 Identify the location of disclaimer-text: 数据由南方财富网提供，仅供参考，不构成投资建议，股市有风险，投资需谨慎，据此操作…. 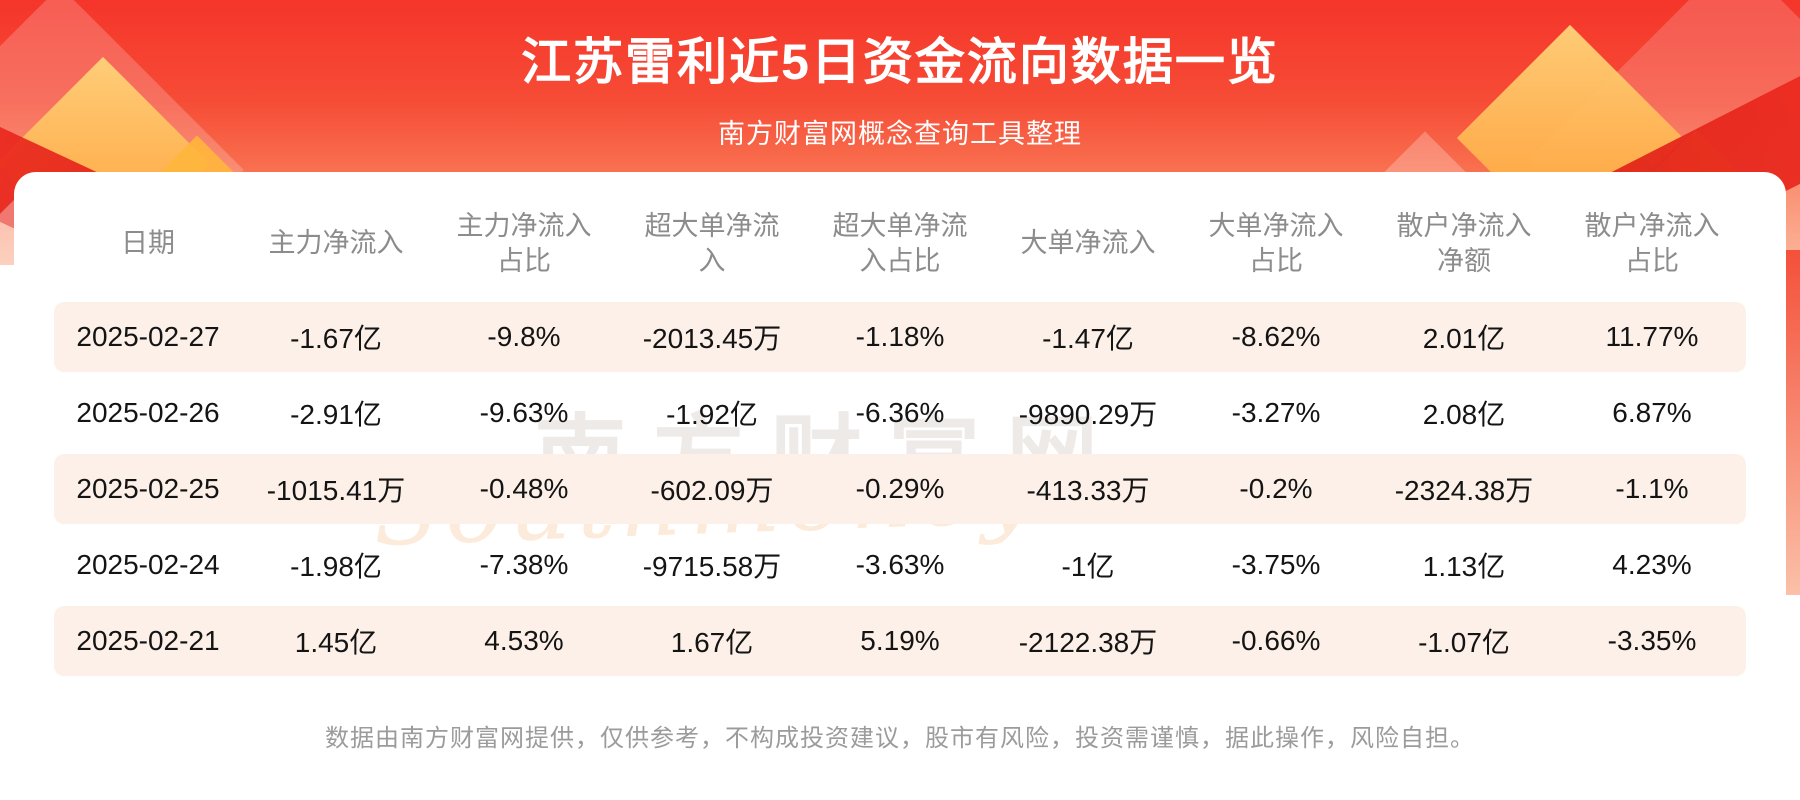
(900, 738).